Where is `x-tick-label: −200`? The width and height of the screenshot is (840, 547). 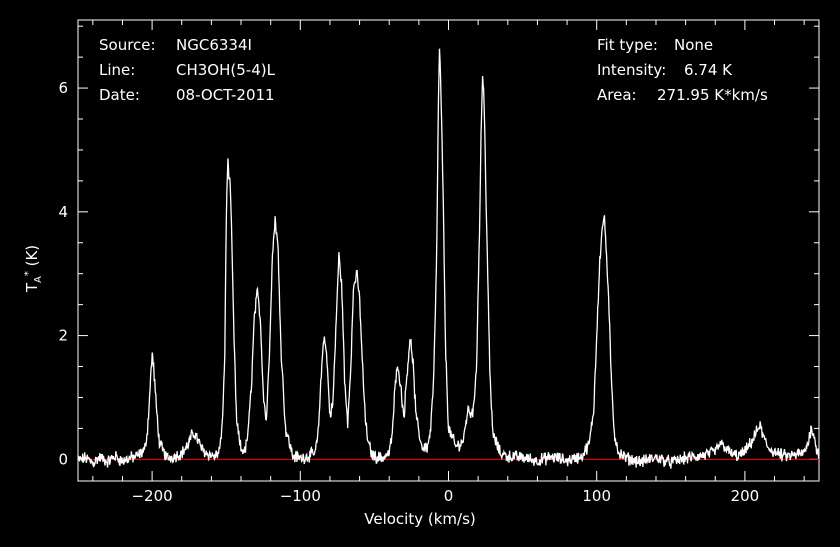 x-tick-label: −200 is located at coordinates (151, 496).